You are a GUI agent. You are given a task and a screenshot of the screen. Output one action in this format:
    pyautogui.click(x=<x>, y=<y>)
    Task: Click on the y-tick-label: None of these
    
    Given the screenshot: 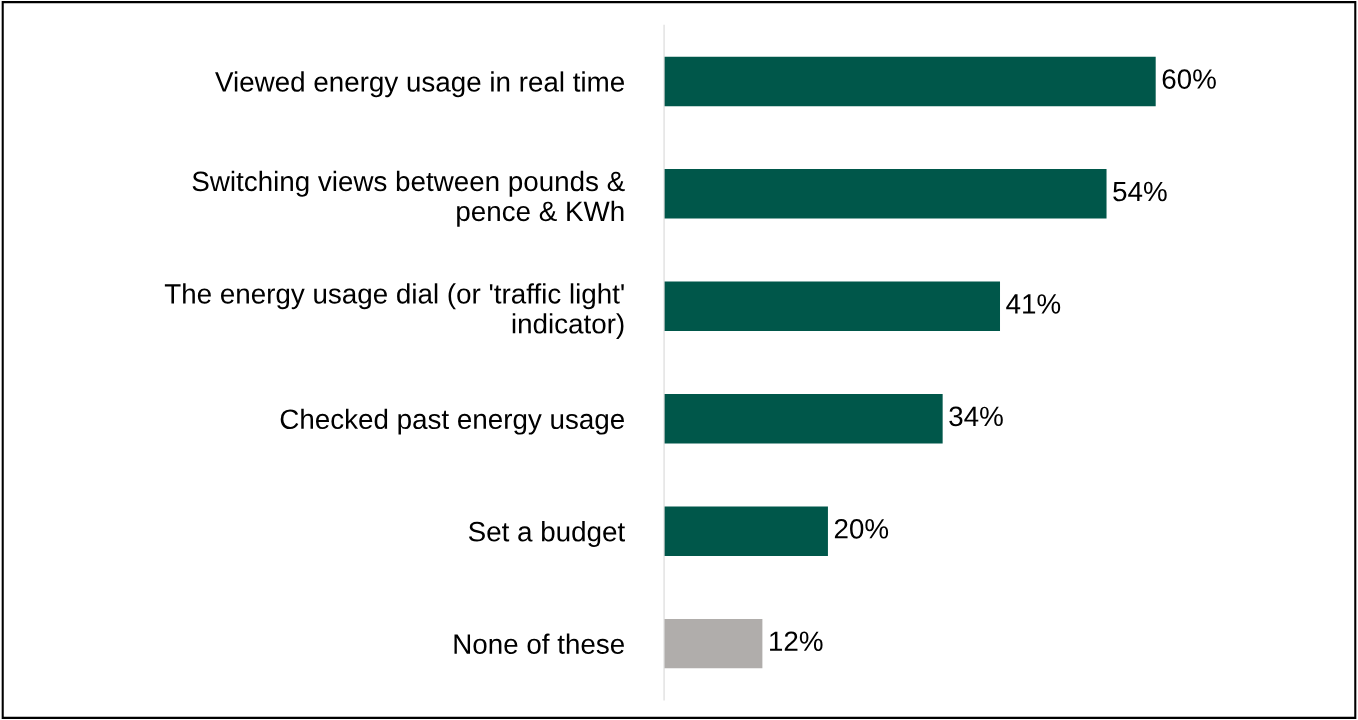 What is the action you would take?
    pyautogui.click(x=539, y=643)
    